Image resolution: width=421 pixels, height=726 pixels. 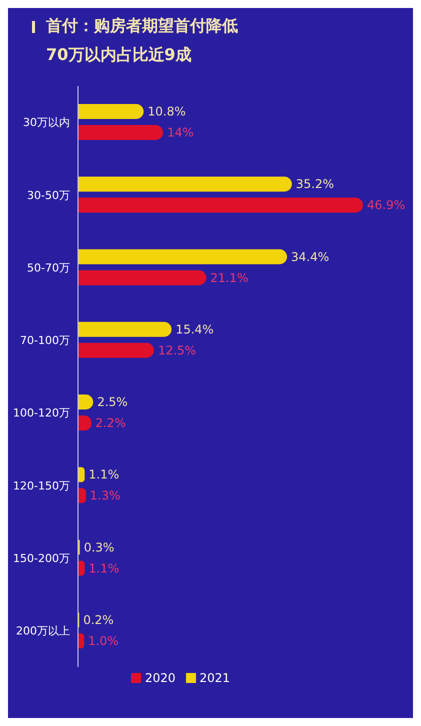 What do you see at coordinates (103, 641) in the screenshot?
I see `data-label: 1.0%` at bounding box center [103, 641].